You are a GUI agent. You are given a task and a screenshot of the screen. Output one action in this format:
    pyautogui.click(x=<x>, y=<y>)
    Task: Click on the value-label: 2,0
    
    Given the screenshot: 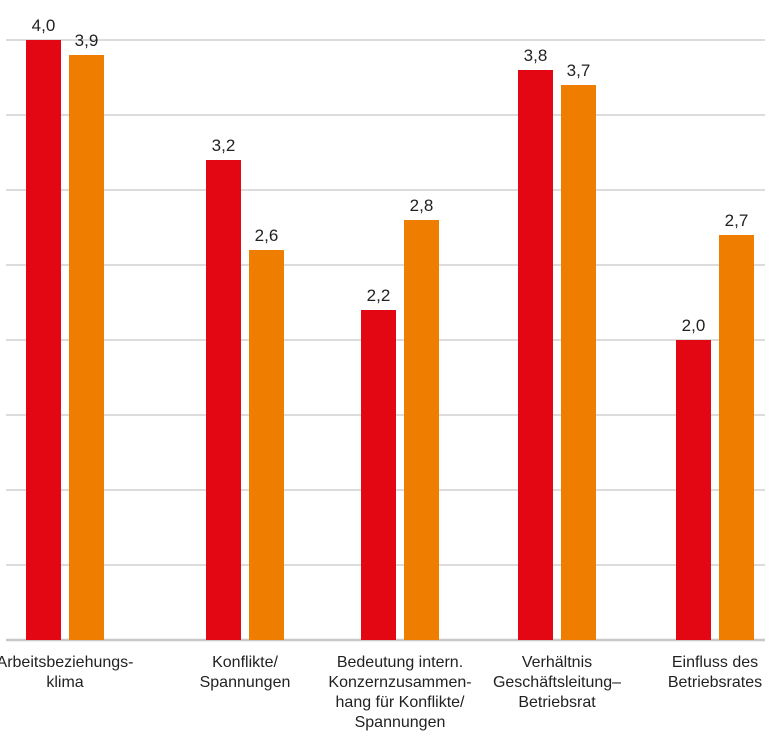 What is the action you would take?
    pyautogui.click(x=694, y=325)
    